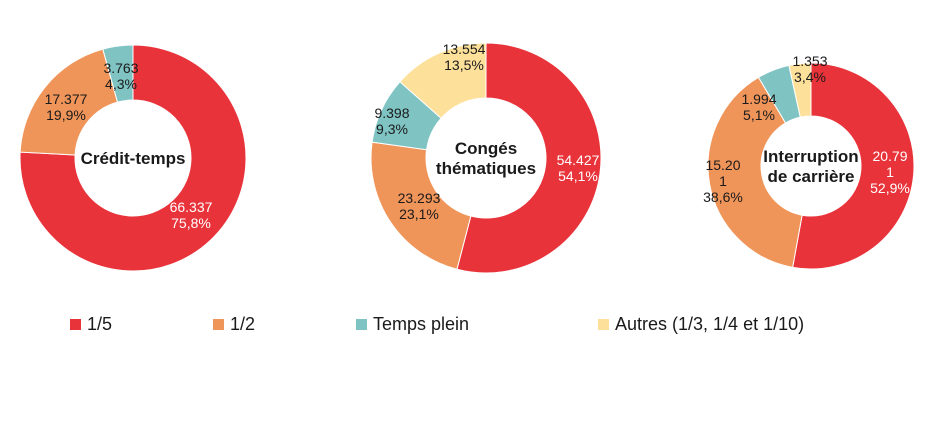 This screenshot has height=424, width=945. Describe the element at coordinates (809, 69) in the screenshot. I see `slice-data-label: 1.353 3,4%` at that location.